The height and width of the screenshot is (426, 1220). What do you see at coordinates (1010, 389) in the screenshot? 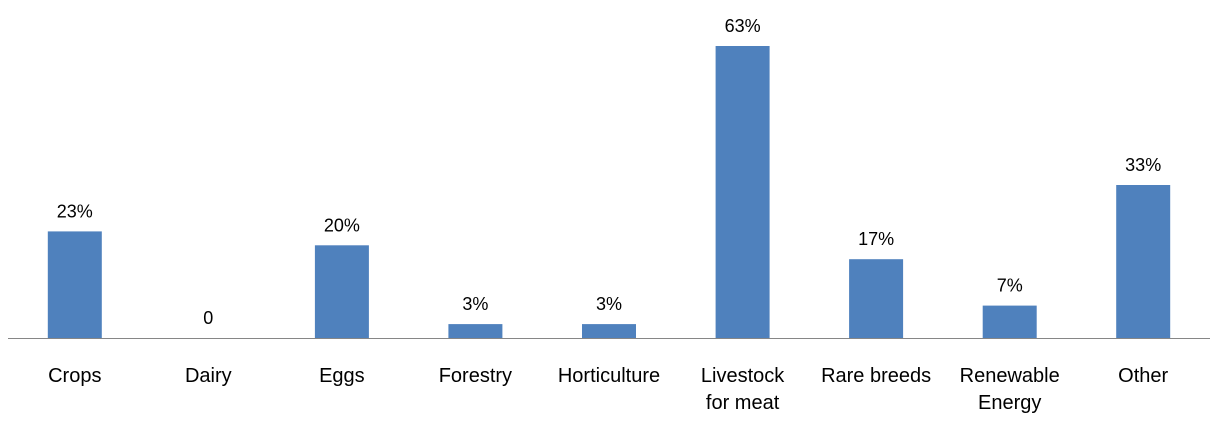
I see `category-label: Renewable Energy` at bounding box center [1010, 389].